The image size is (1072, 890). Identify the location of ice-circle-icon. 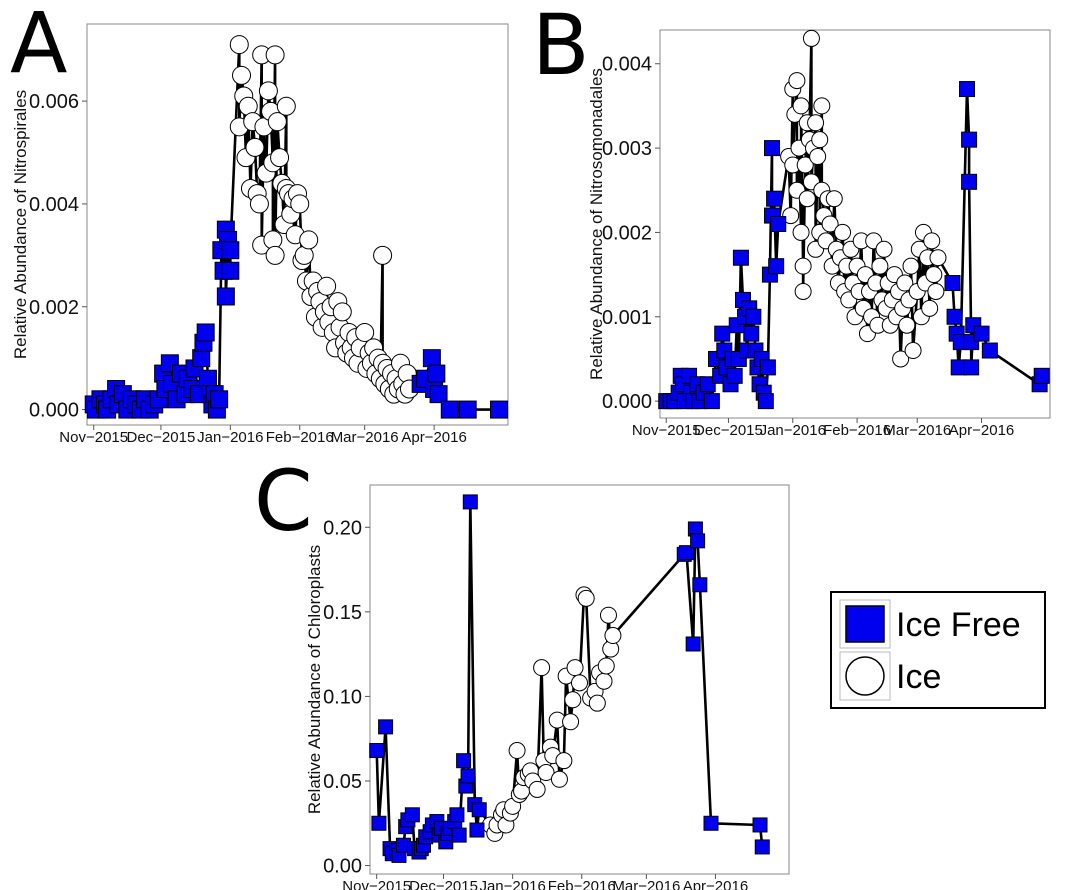
(865, 676).